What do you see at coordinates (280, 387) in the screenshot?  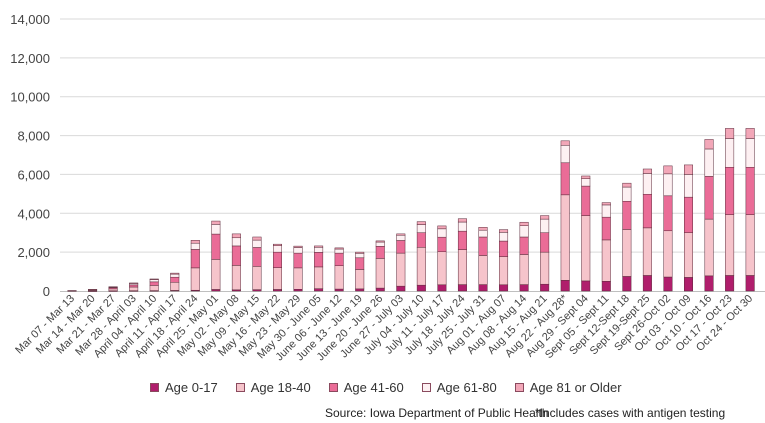 I see `legend-label: Age 18-40` at bounding box center [280, 387].